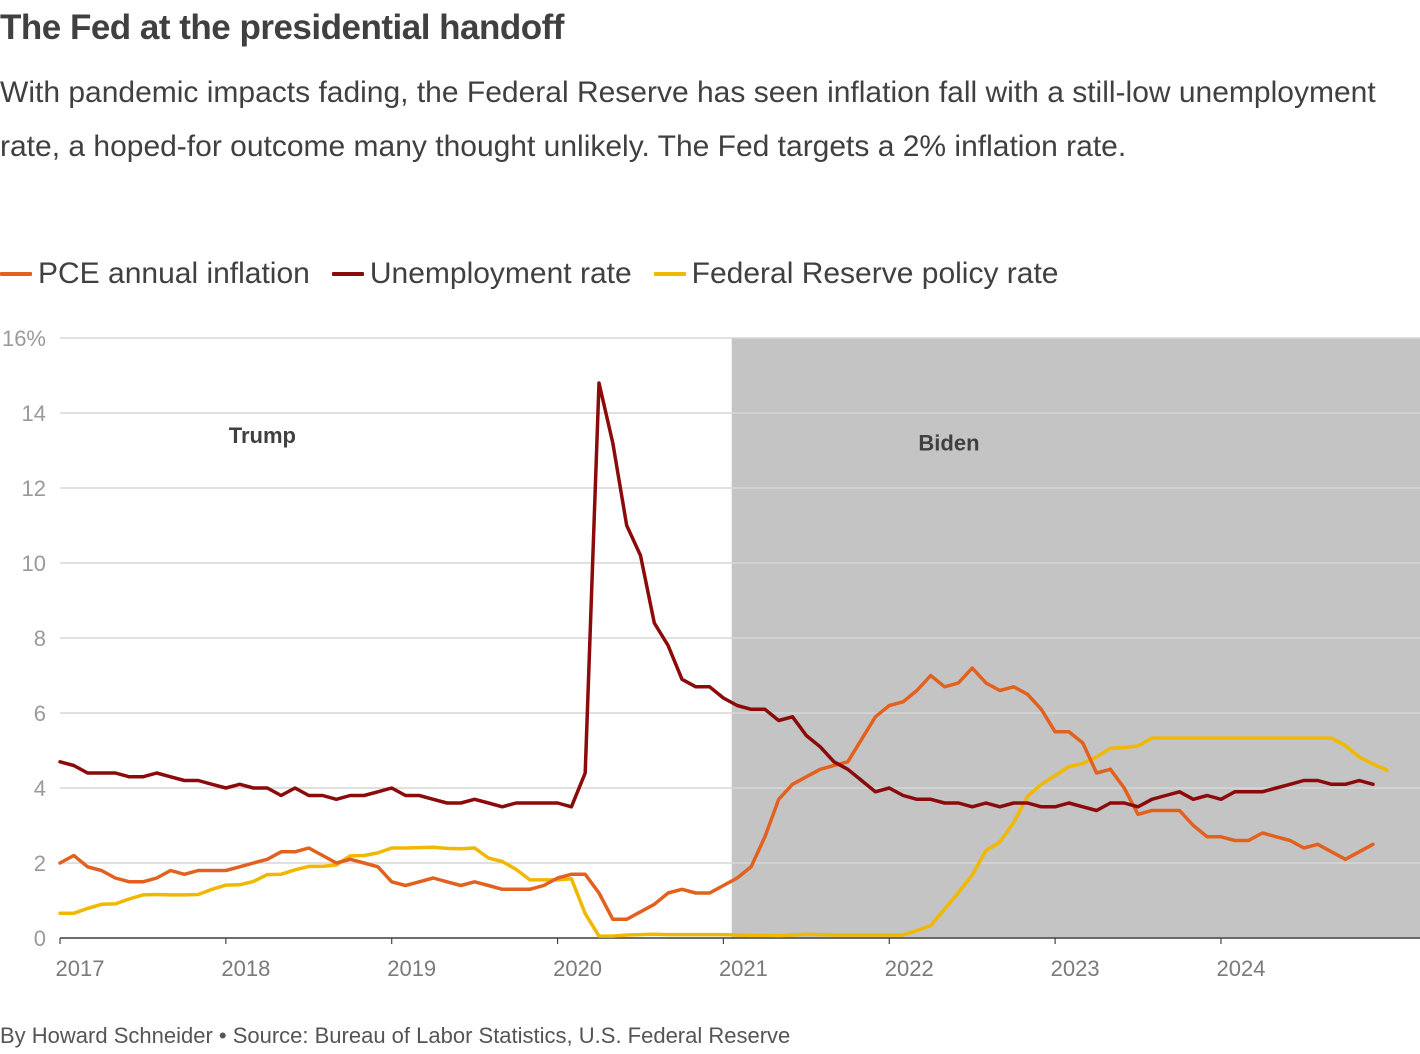  What do you see at coordinates (875, 273) in the screenshot?
I see `legend-label-policy-rate: Federal Reserve policy rate` at bounding box center [875, 273].